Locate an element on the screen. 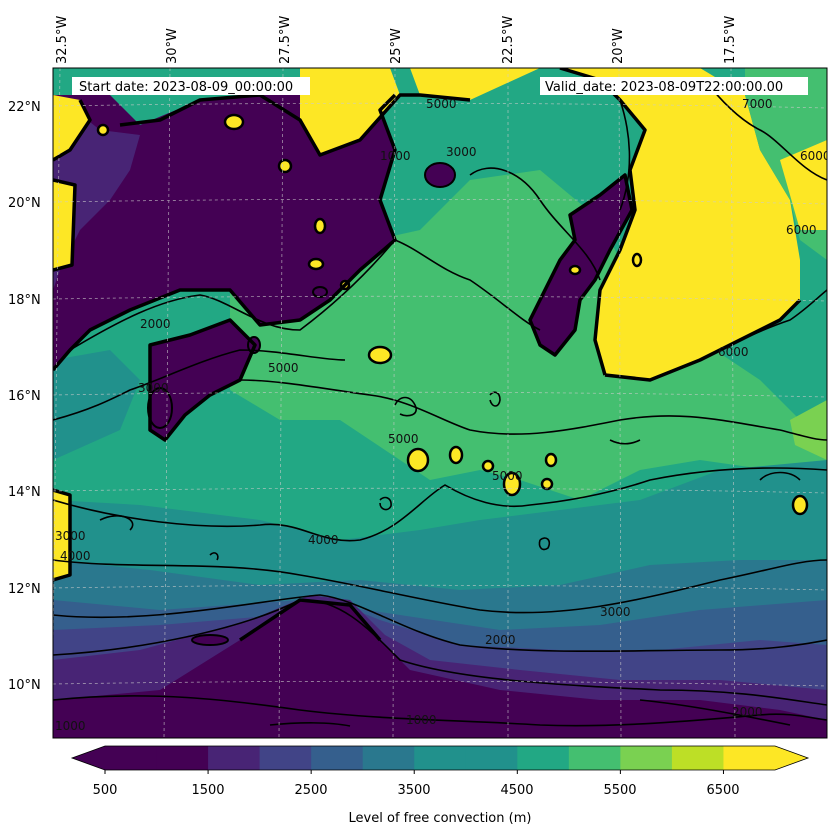  field-nw-mid is located at coordinates (96, 200).